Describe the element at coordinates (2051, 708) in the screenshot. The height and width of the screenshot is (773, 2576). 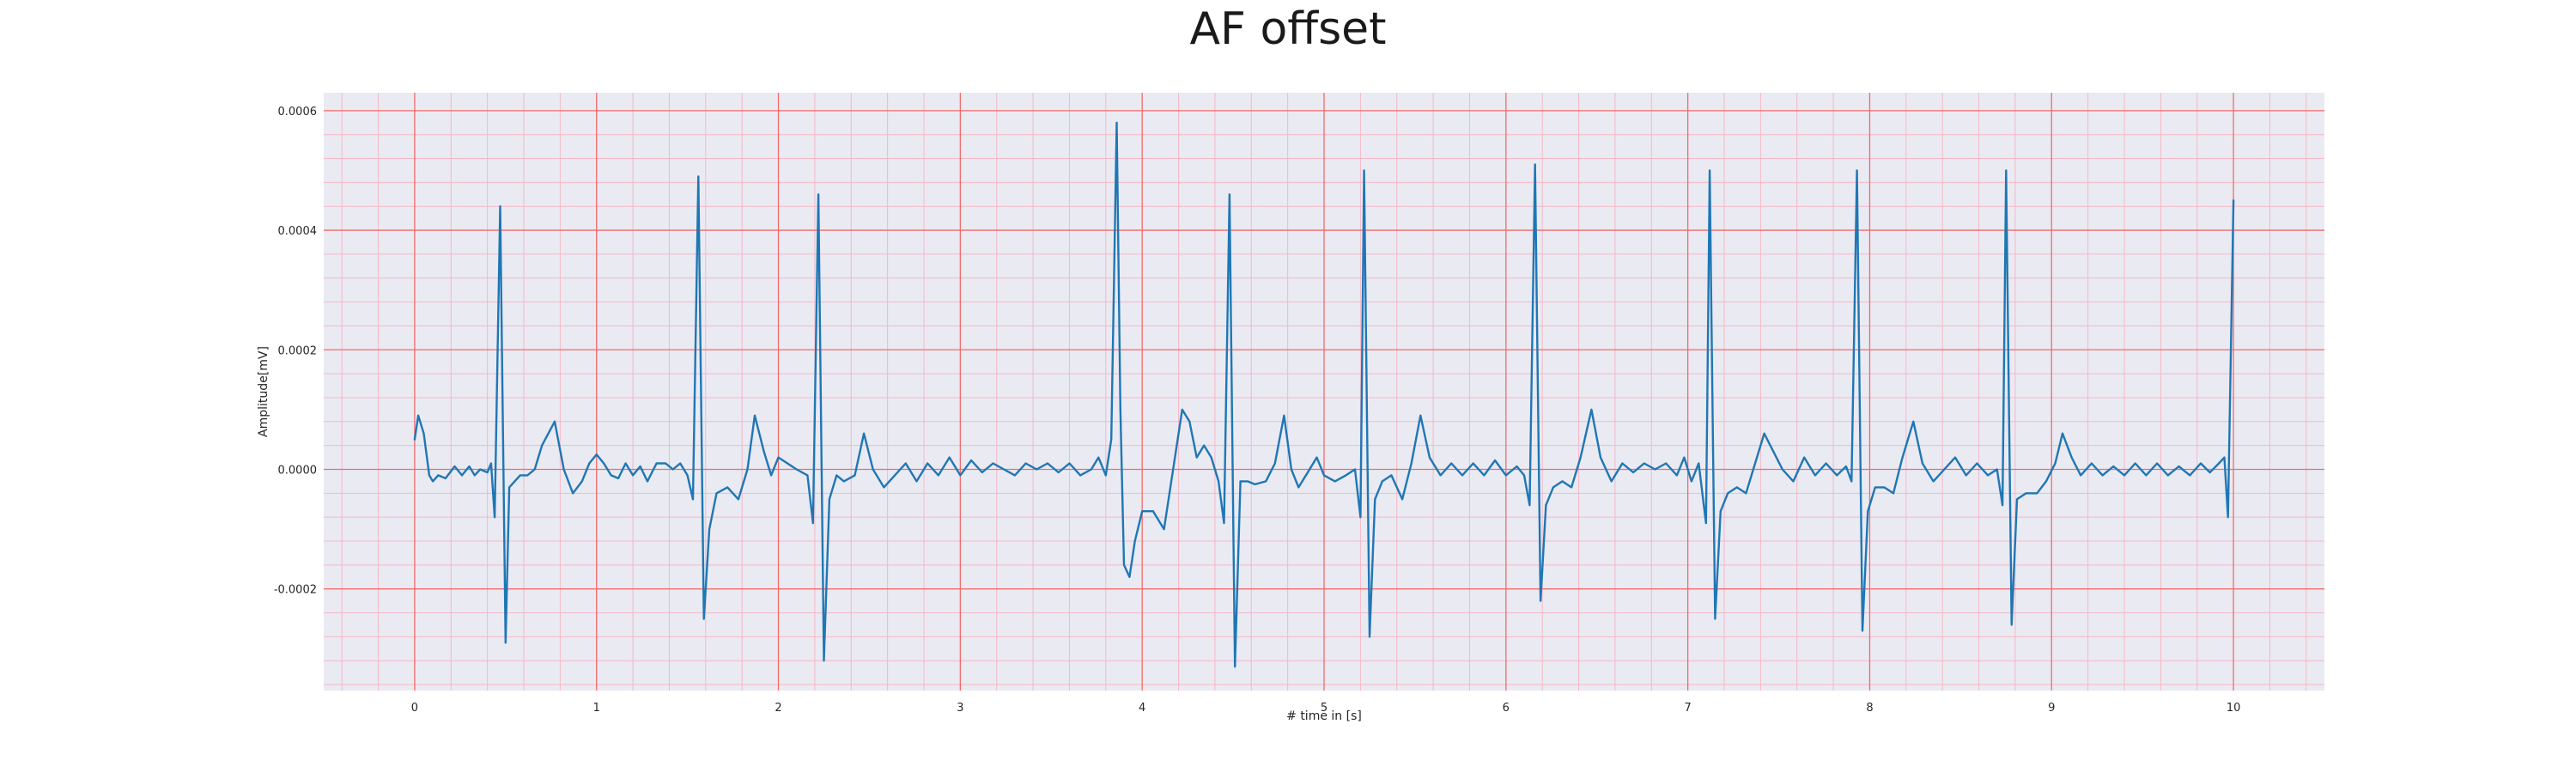
I see `x-tick-label: 9` at that location.